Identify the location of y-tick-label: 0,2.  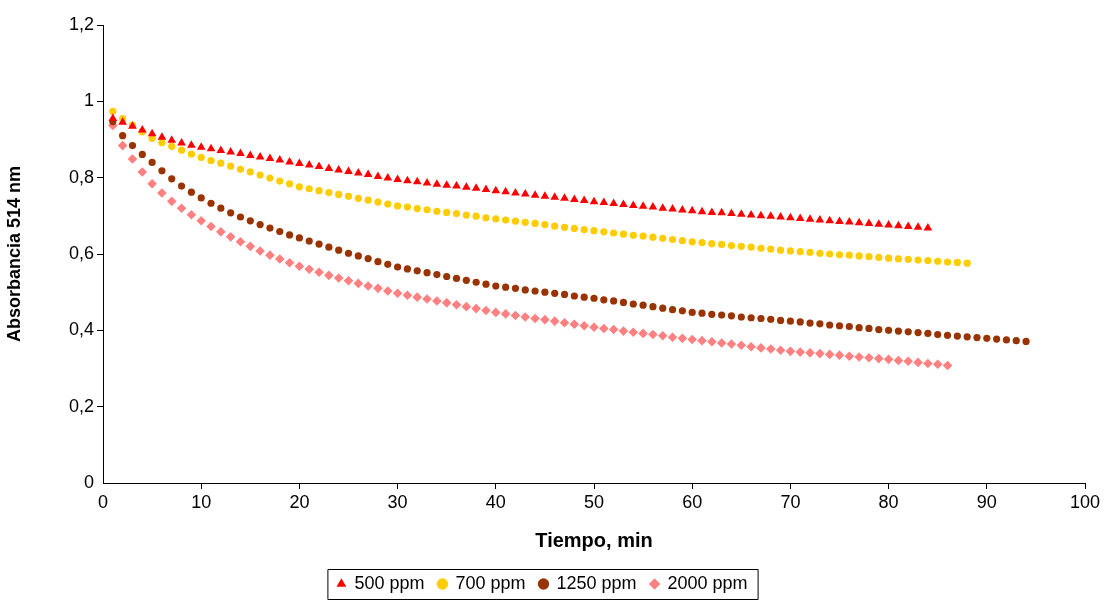
(81, 405).